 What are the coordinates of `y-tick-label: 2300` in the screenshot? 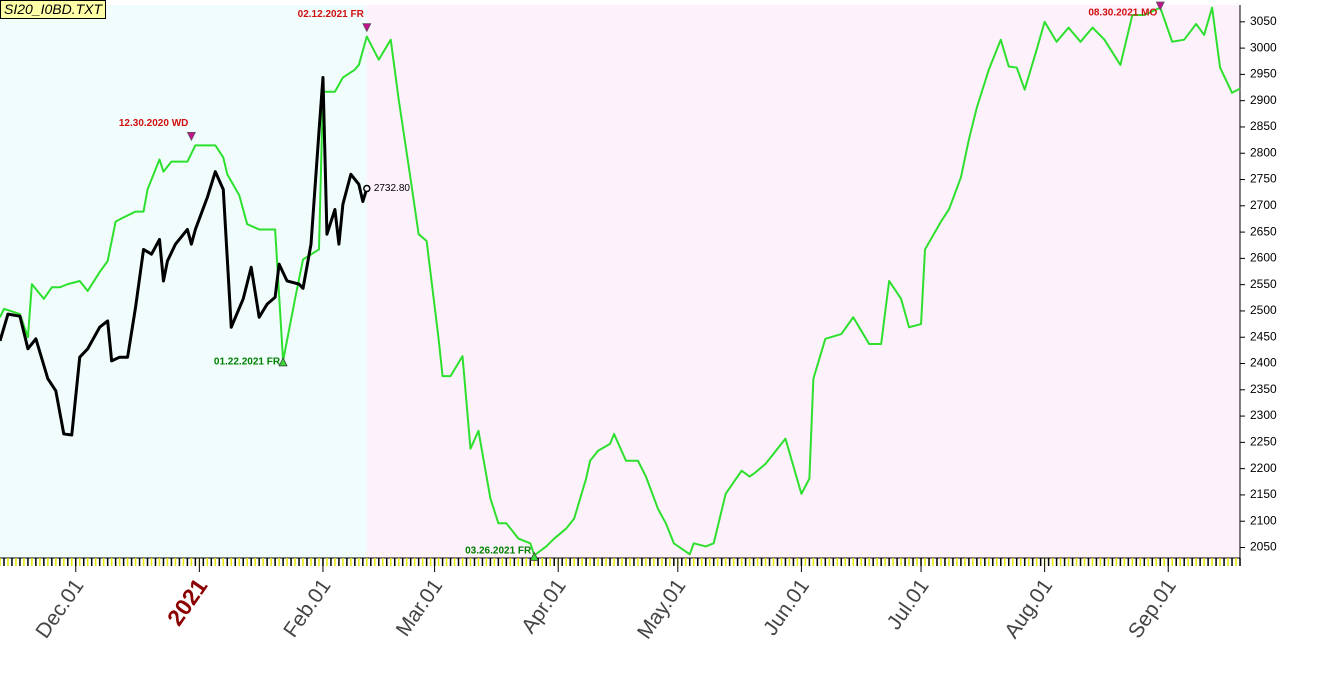 It's located at (1263, 415).